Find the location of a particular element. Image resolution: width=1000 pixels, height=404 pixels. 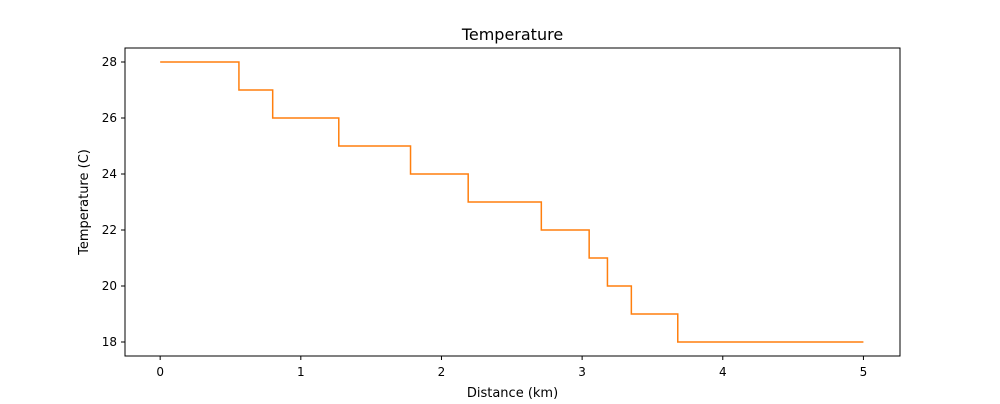

x-tick-label: 5 is located at coordinates (864, 372).